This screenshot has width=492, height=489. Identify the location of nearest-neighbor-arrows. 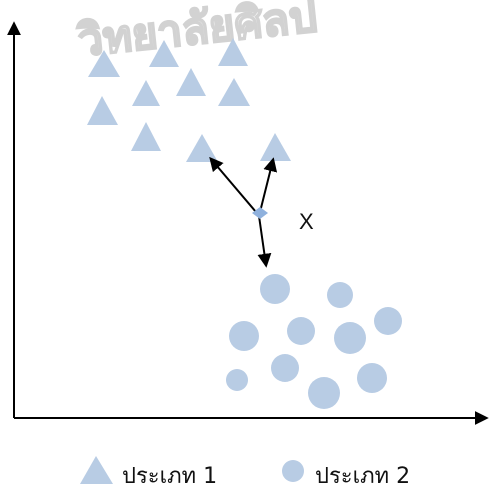
(243, 212).